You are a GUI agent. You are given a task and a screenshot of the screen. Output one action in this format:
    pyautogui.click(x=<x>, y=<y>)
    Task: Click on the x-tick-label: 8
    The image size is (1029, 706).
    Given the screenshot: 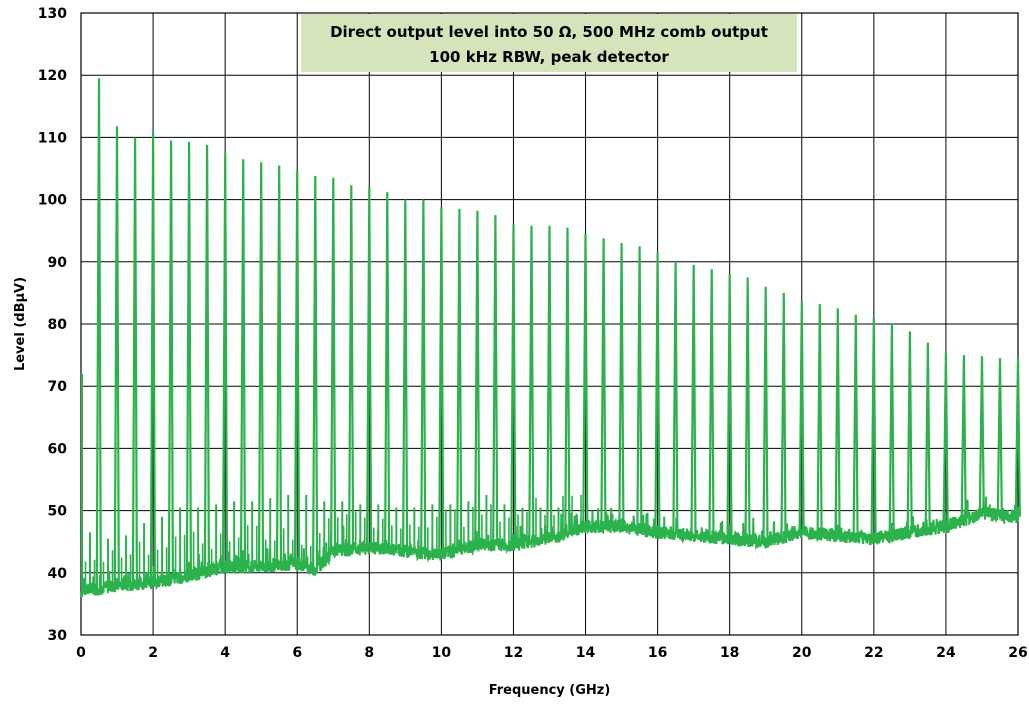 What is the action you would take?
    pyautogui.click(x=369, y=653)
    